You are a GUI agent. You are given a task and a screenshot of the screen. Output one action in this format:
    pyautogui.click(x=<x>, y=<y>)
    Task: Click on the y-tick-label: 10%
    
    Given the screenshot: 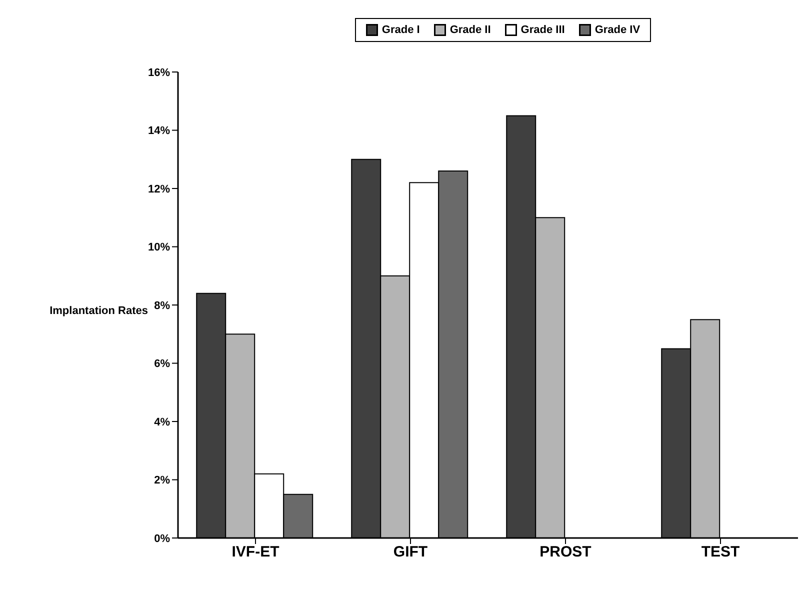 What is the action you would take?
    pyautogui.click(x=159, y=248)
    